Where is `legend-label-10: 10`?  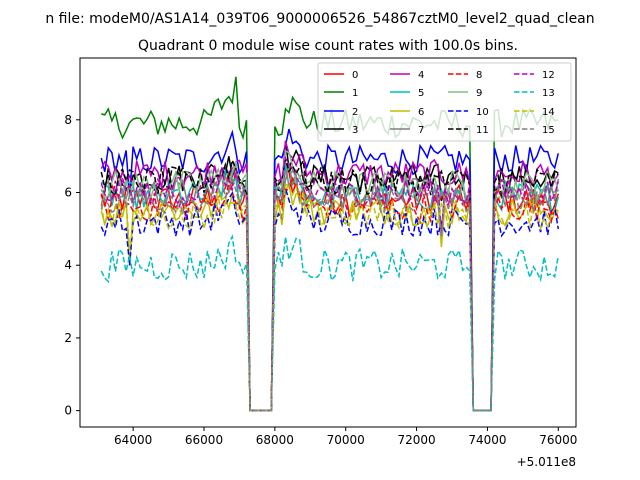
legend-label-10: 10 is located at coordinates (482, 112).